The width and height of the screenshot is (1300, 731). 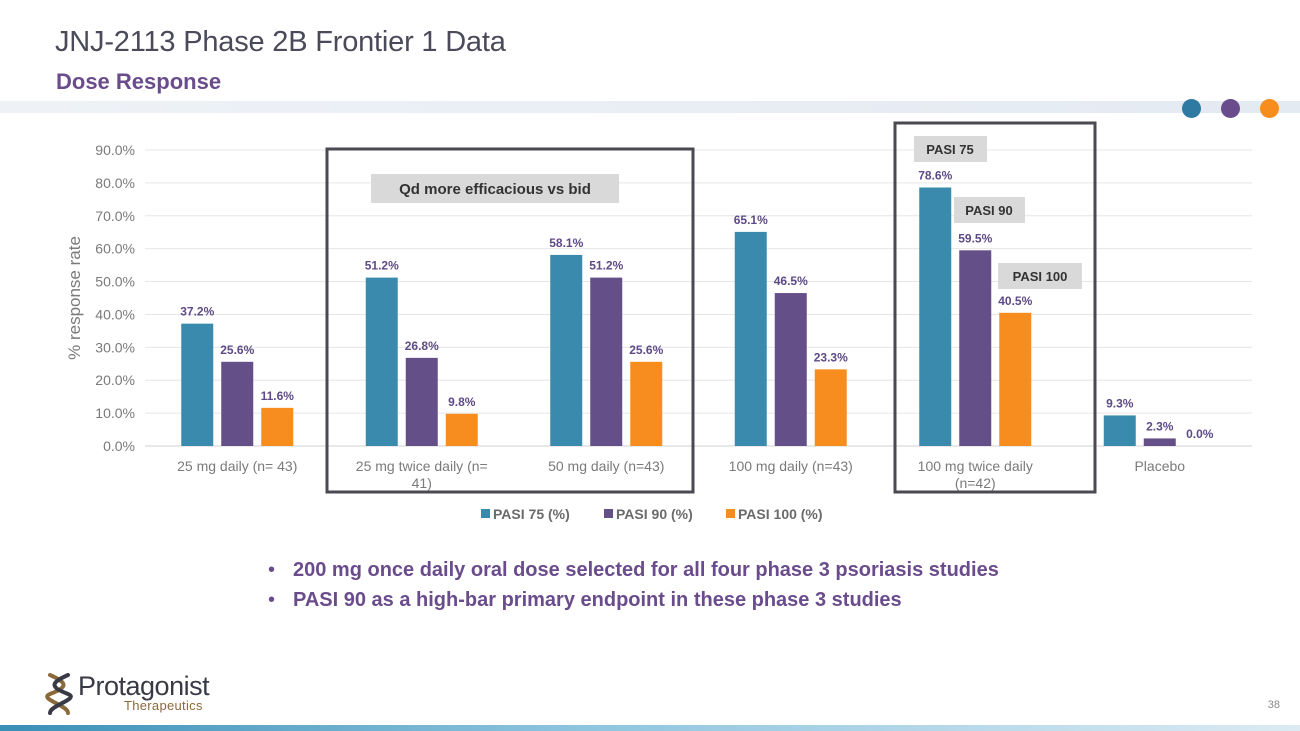 What do you see at coordinates (1230, 108) in the screenshot?
I see `accent-dot-purple` at bounding box center [1230, 108].